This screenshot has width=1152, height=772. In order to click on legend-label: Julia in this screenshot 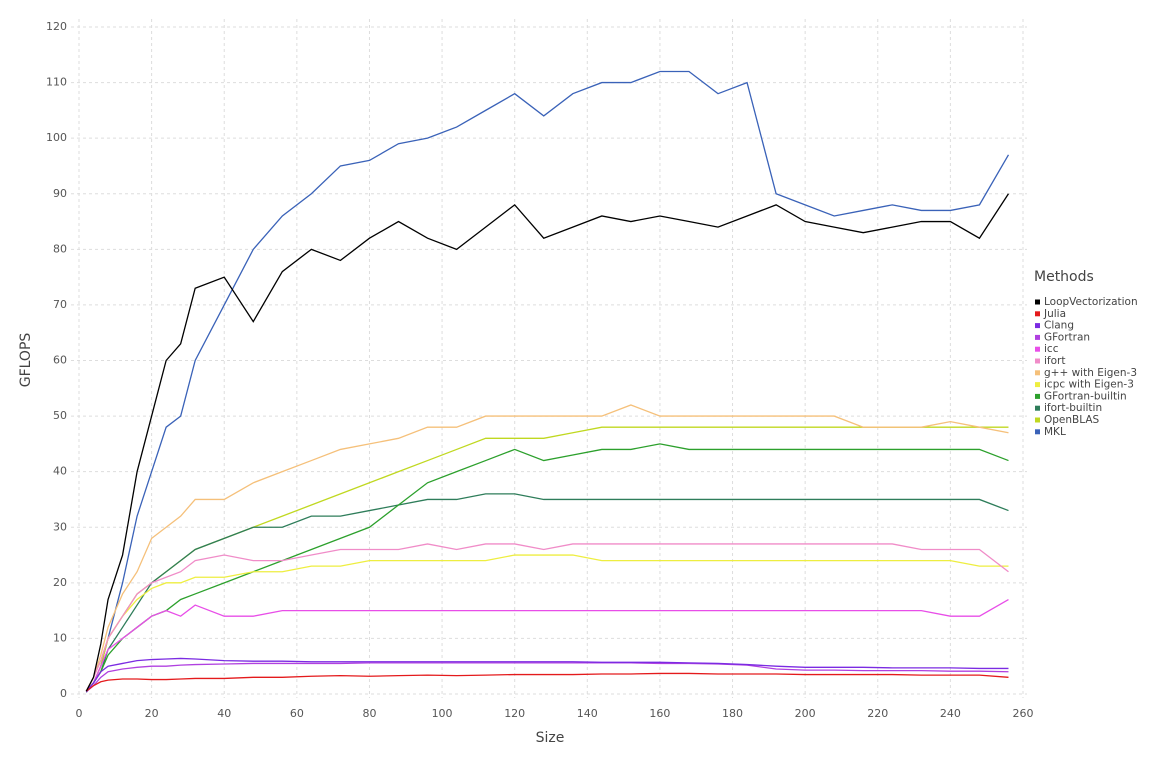, I will do `click(1054, 314)`.